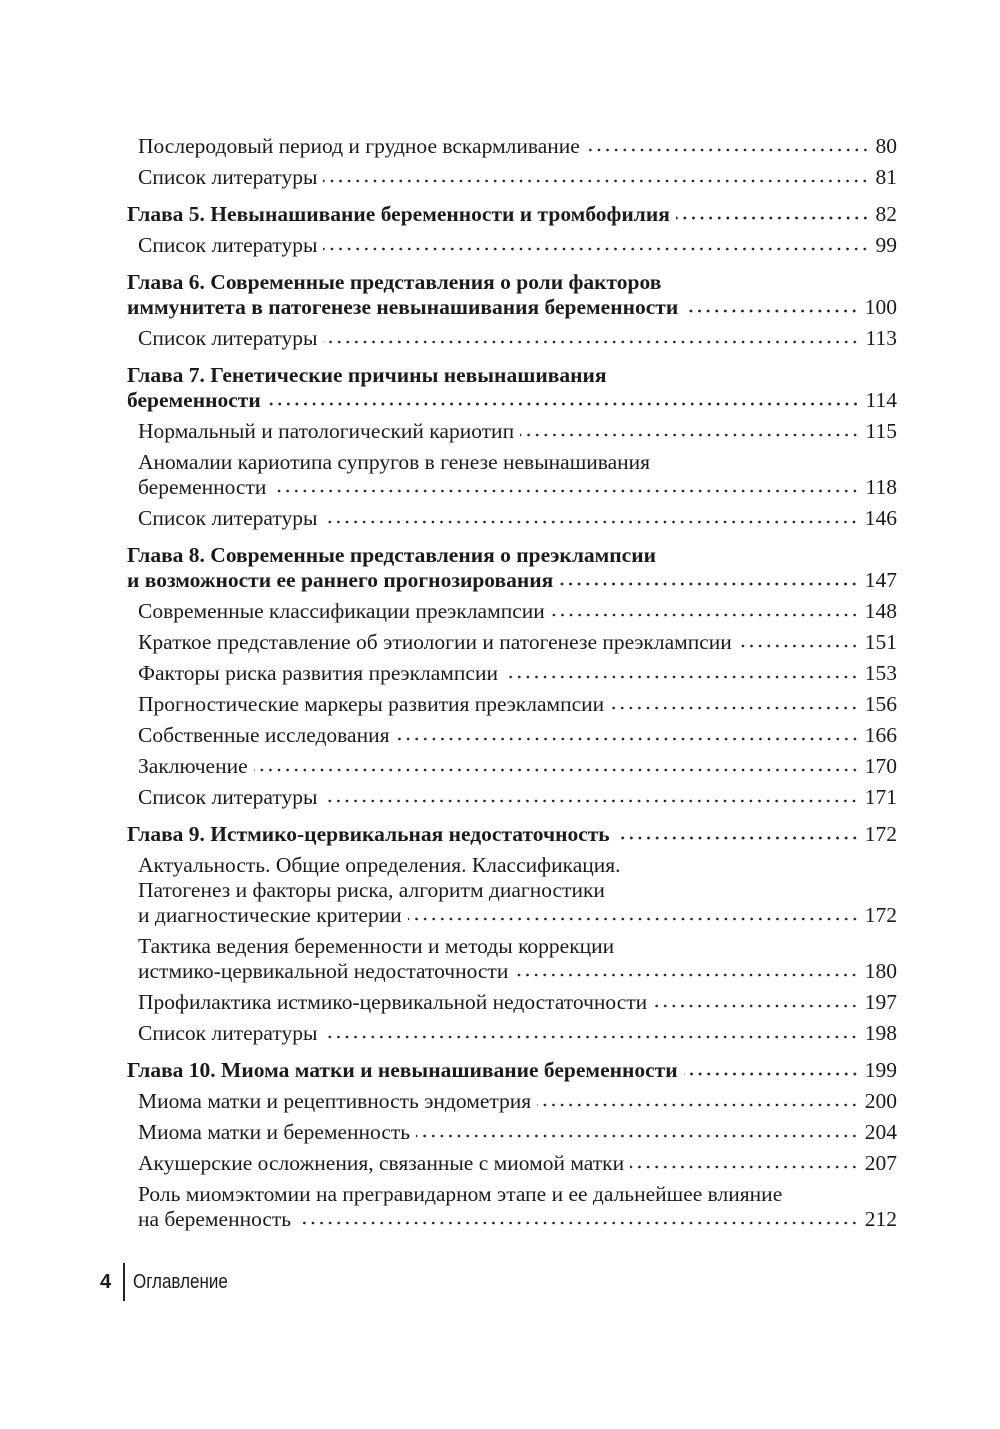 This screenshot has width=1000, height=1429. Describe the element at coordinates (106, 1281) in the screenshot. I see `page-number: 4` at that location.